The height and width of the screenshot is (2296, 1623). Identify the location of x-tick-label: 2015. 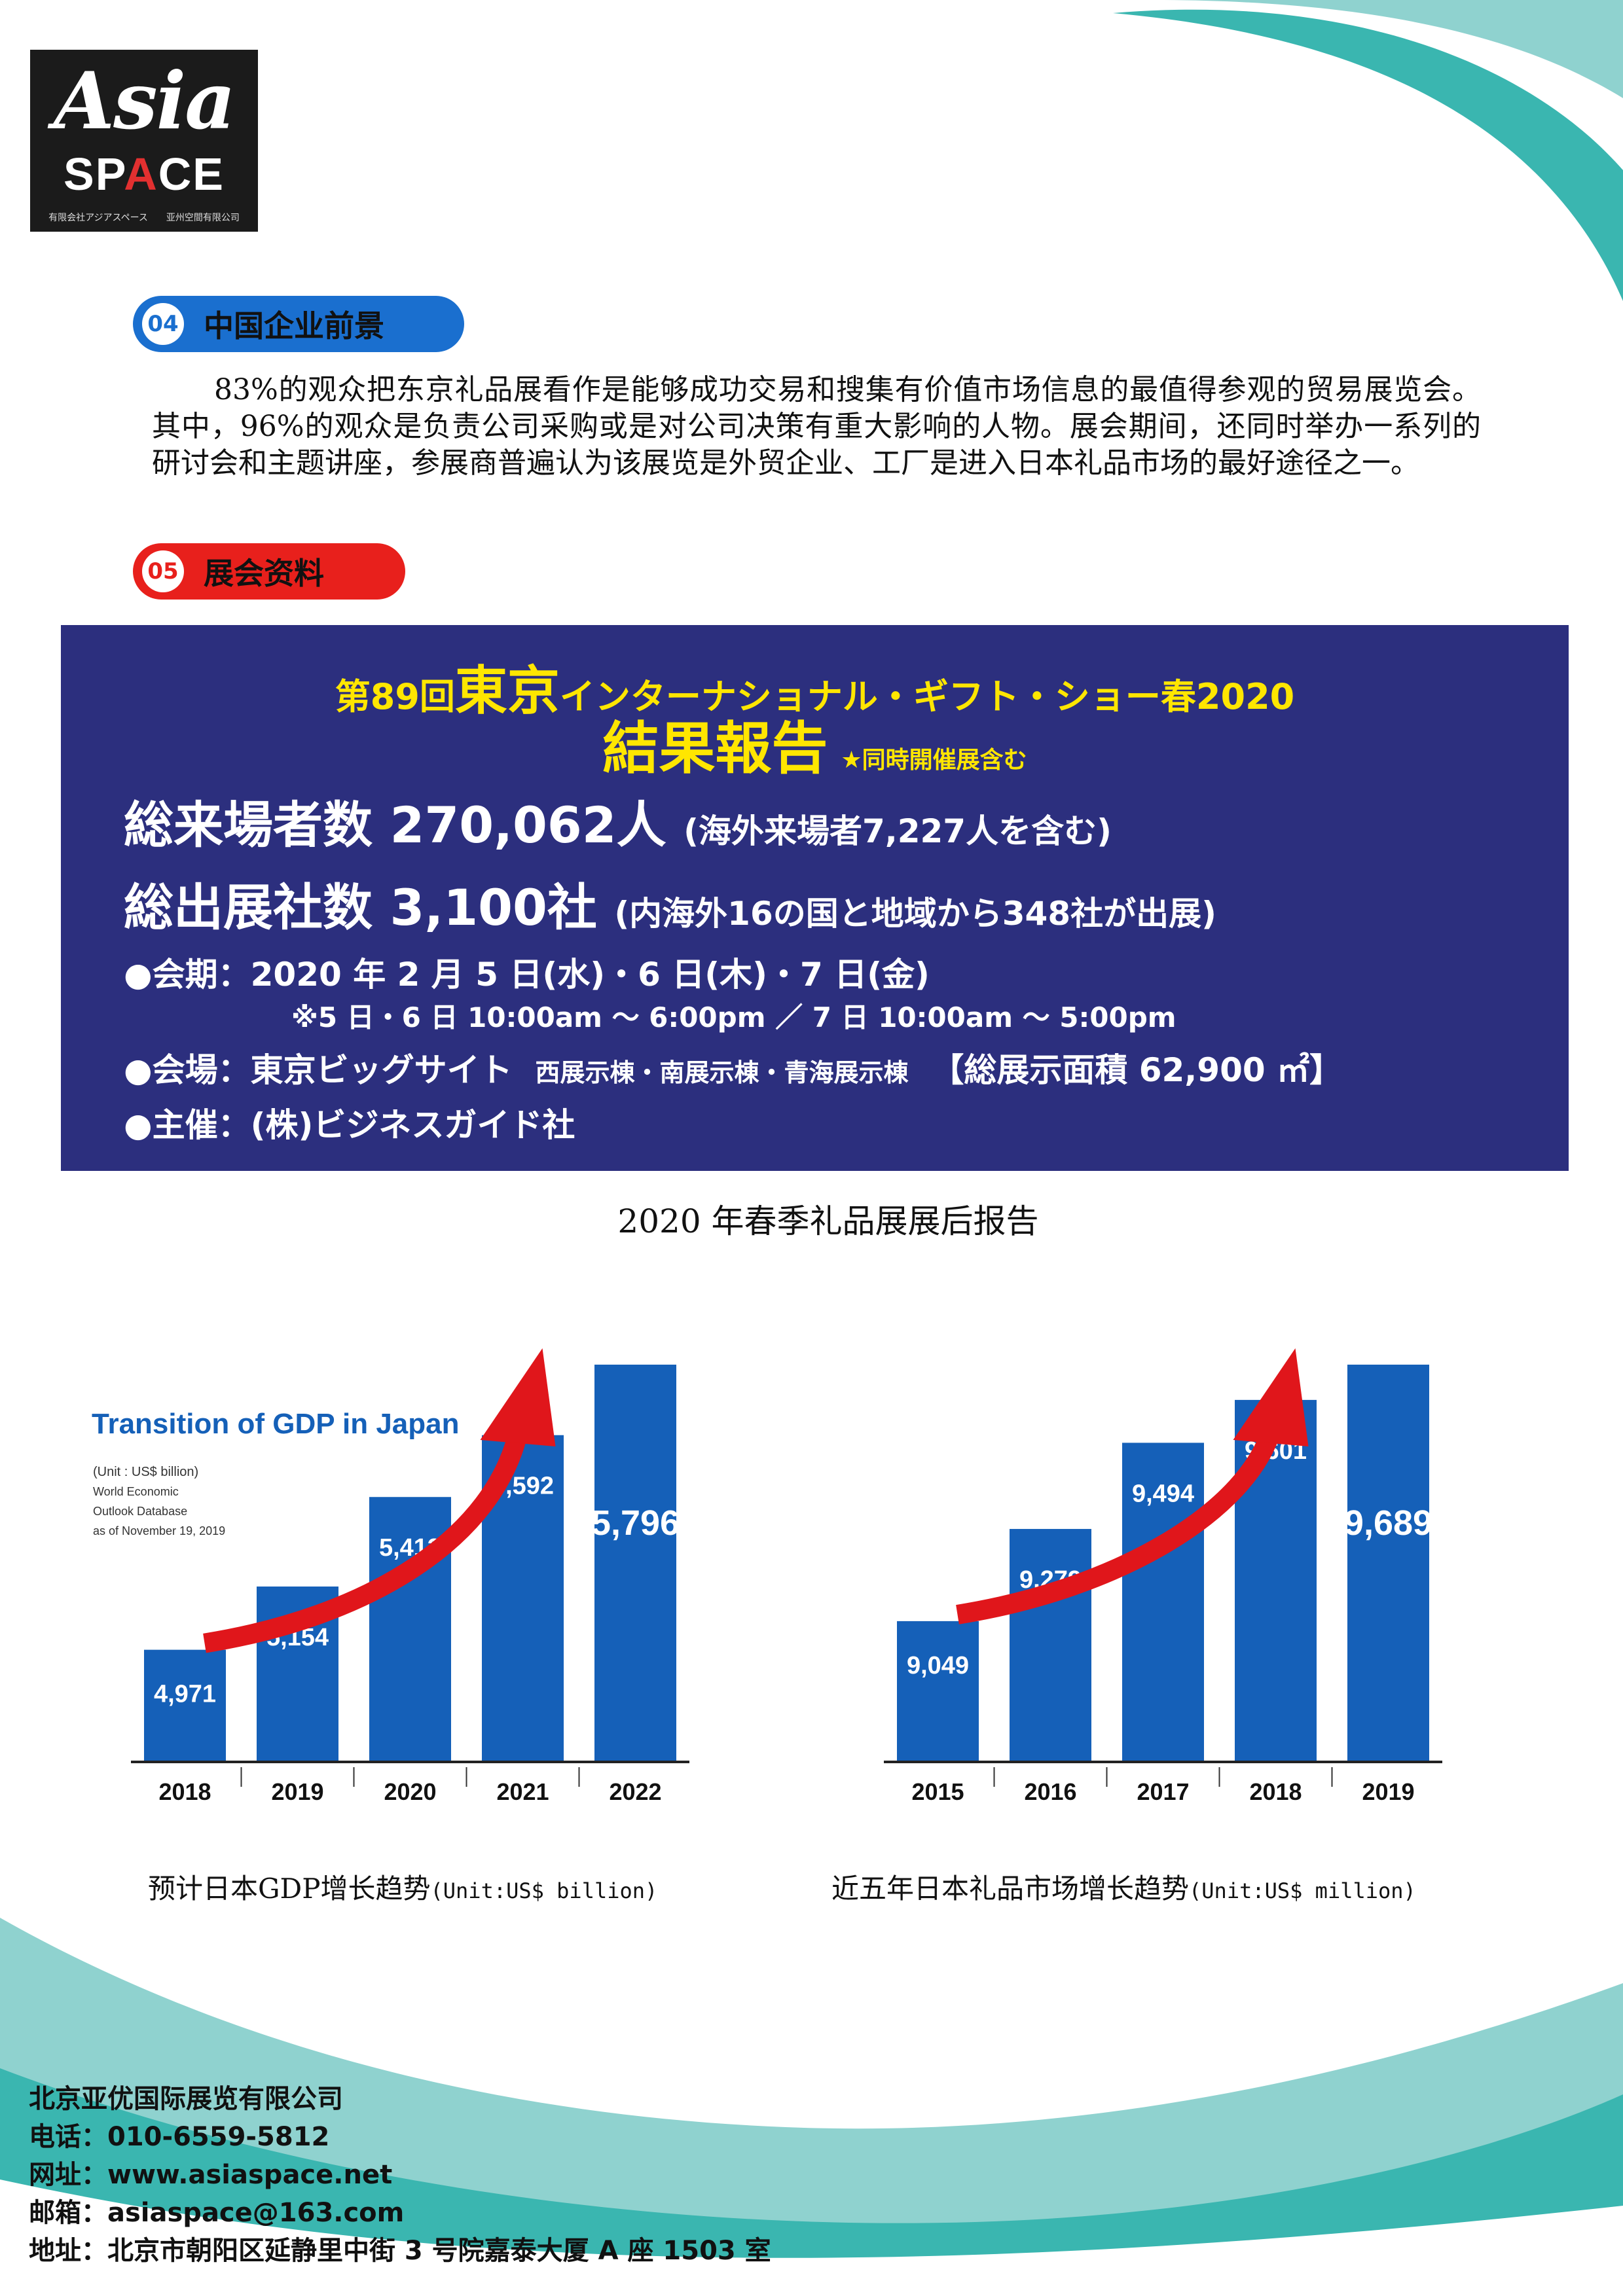
(937, 1791).